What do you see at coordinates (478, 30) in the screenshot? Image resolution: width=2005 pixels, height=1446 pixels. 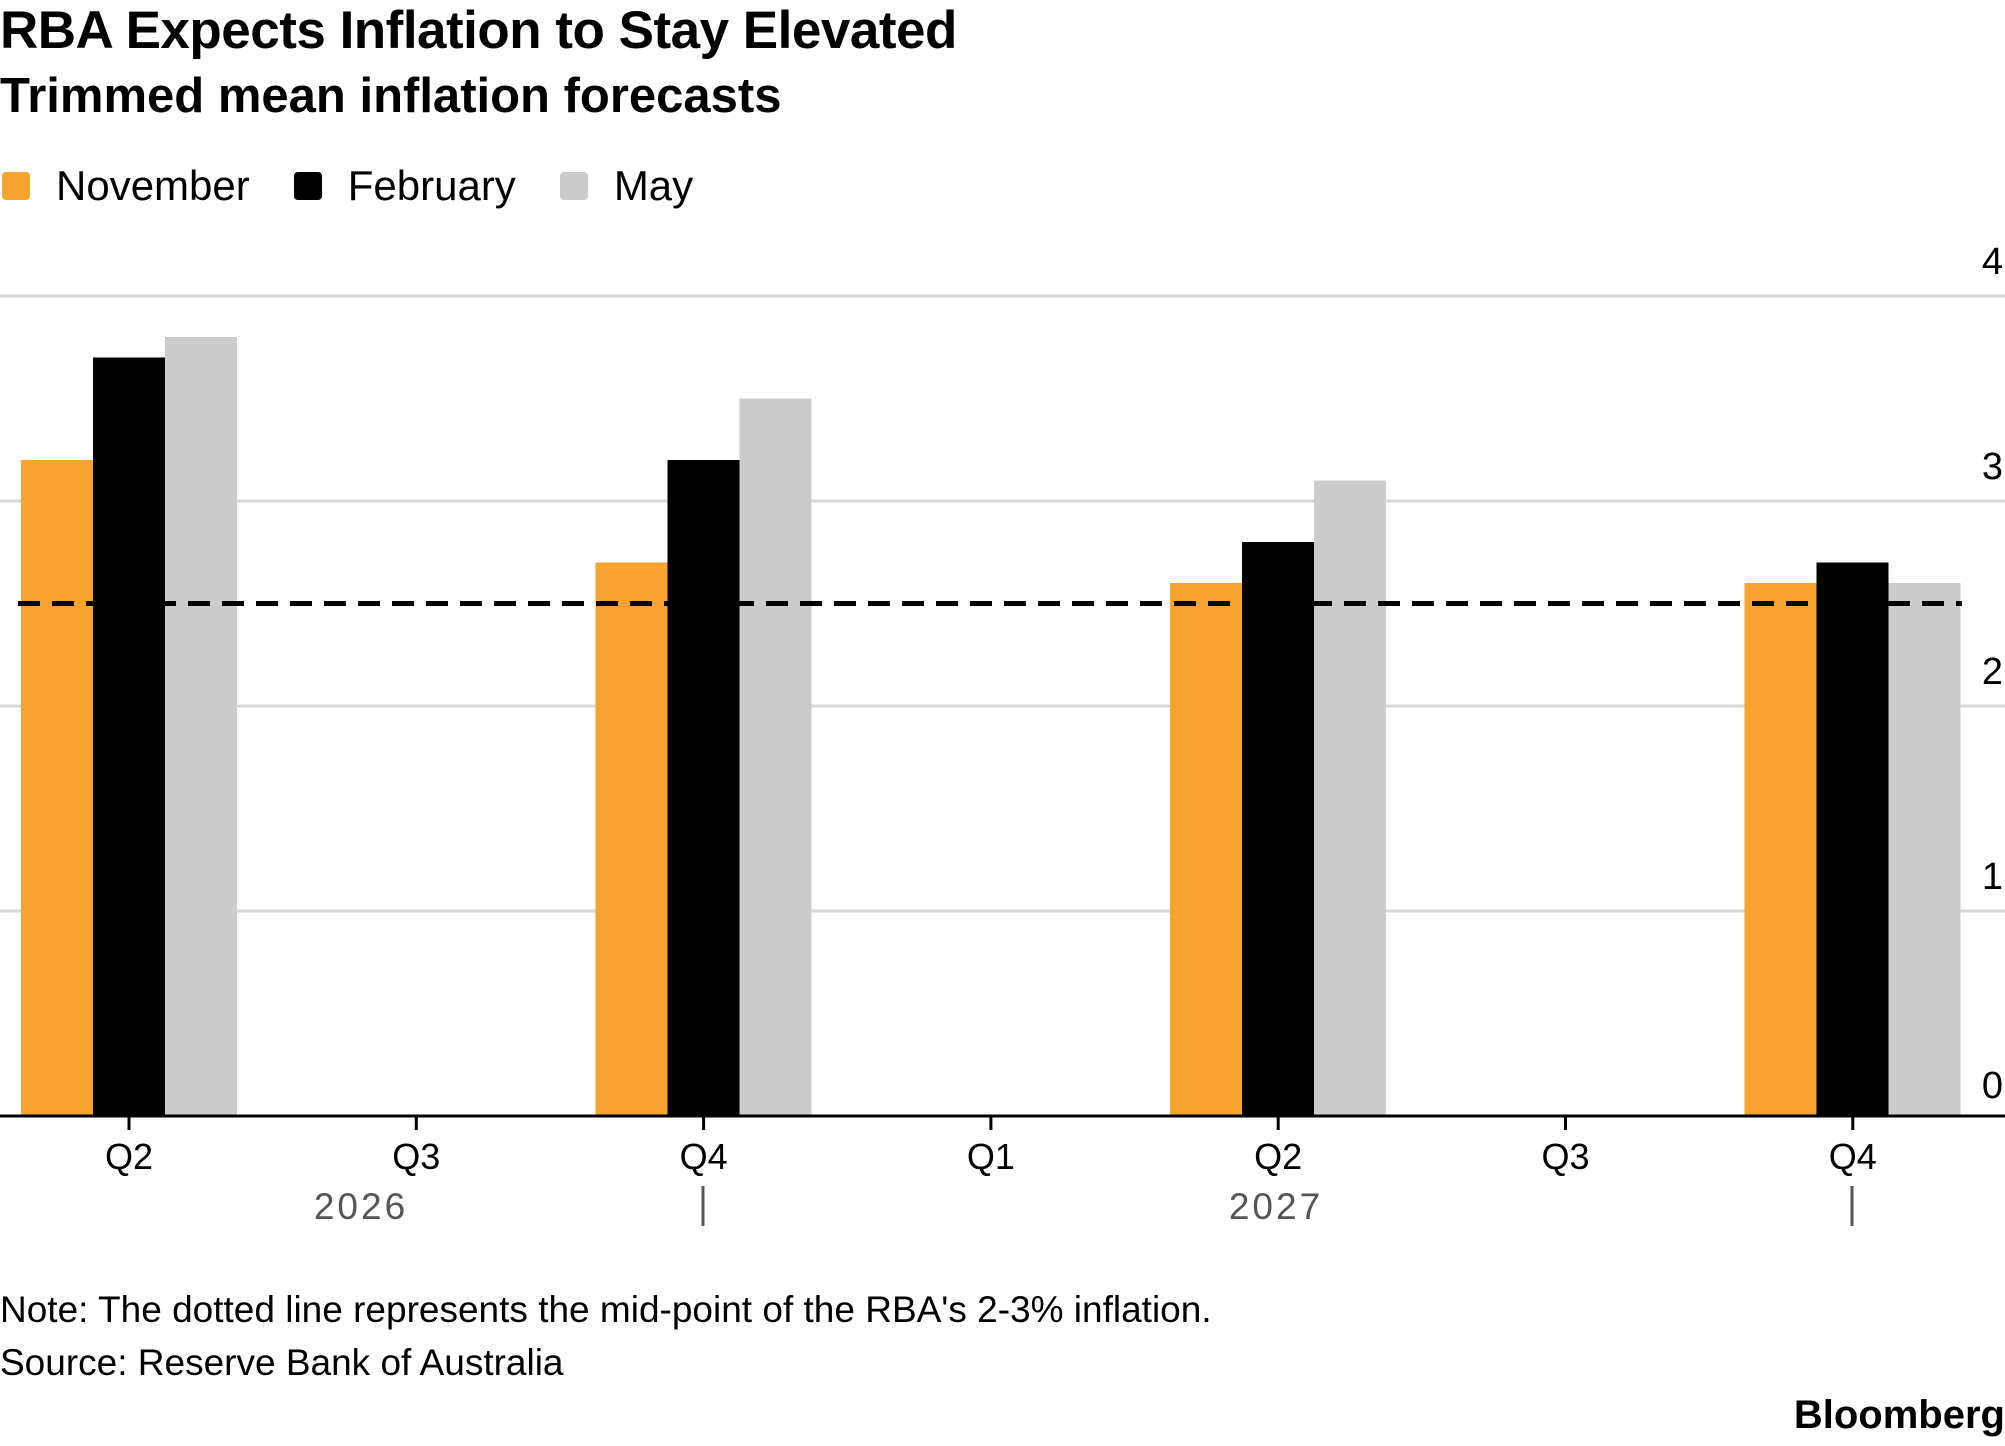 I see `chart-title: RBA Expects Inflation to Stay Elevated` at bounding box center [478, 30].